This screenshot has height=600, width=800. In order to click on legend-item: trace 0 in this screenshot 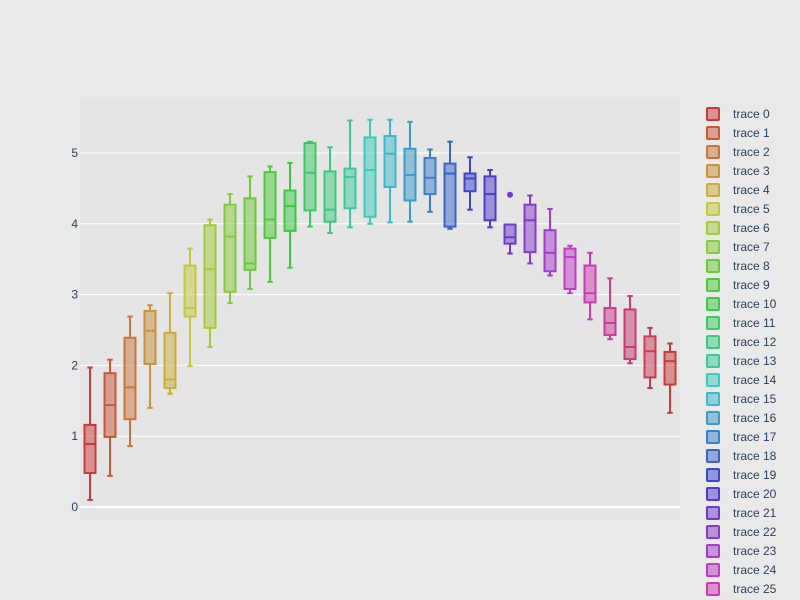, I will do `click(738, 114)`.